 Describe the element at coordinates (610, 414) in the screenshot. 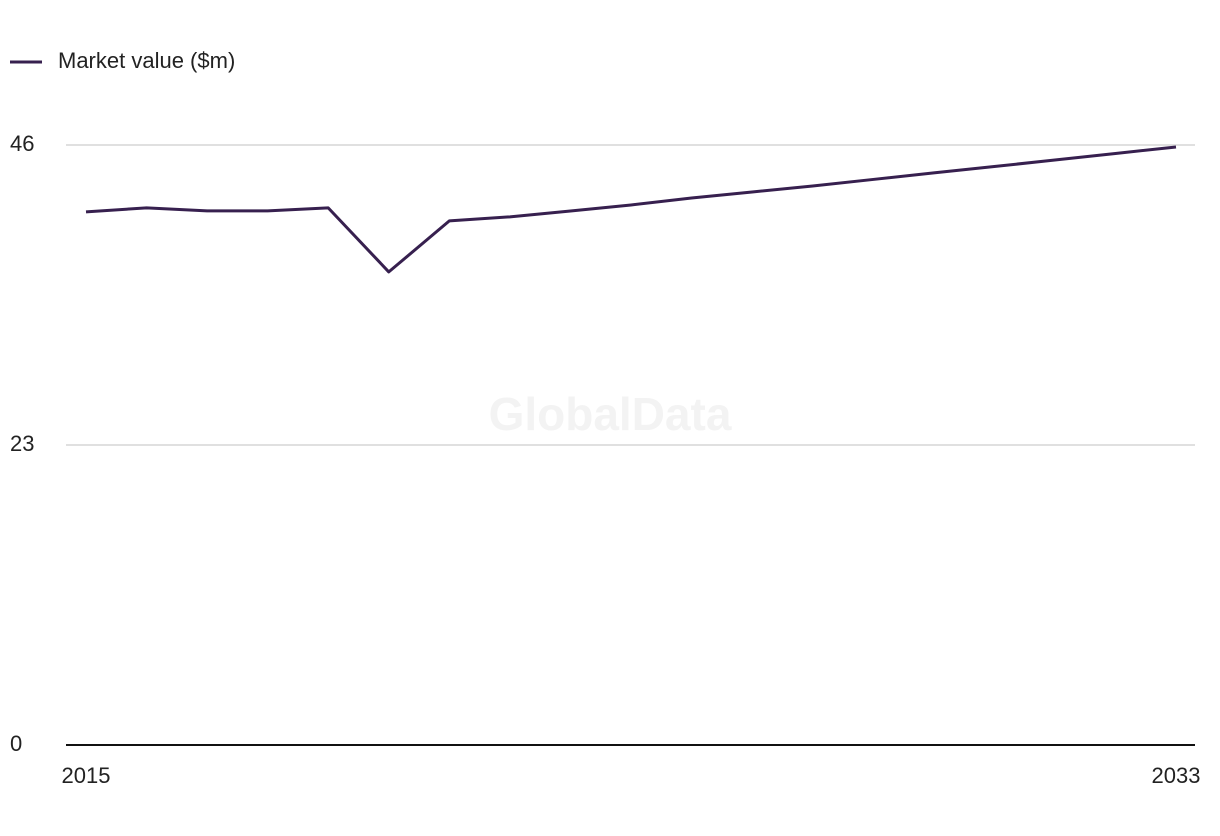

I see `watermark: GlobalData` at that location.